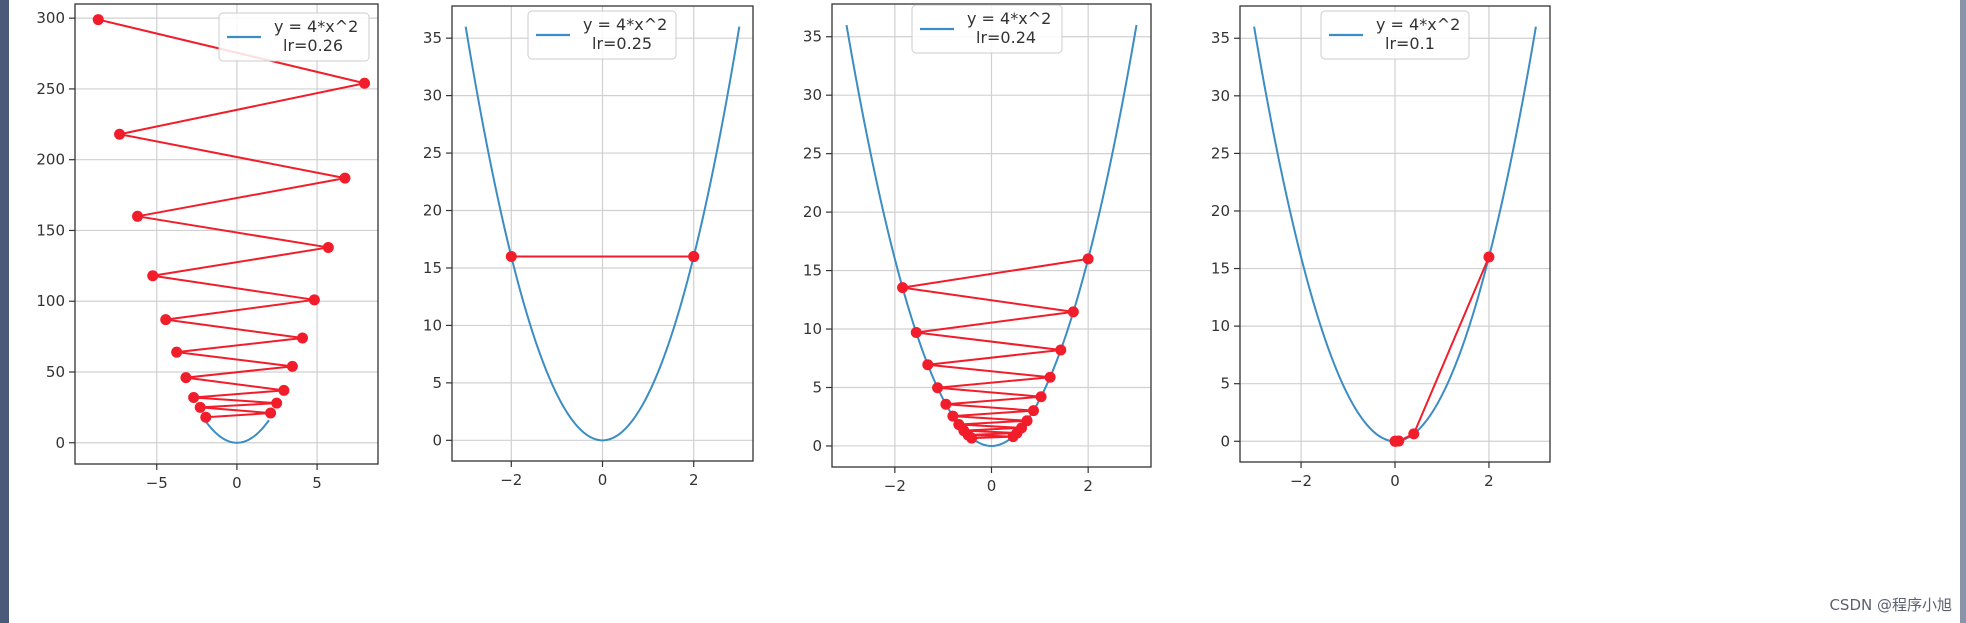 The height and width of the screenshot is (623, 1966). Describe the element at coordinates (157, 483) in the screenshot. I see `x-tick-label: −5` at that location.